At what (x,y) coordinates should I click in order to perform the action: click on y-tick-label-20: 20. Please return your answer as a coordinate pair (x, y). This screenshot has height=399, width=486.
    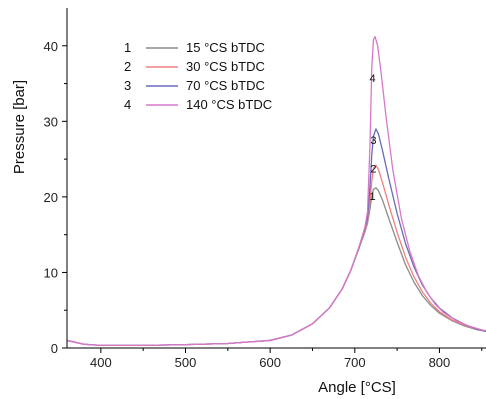
    Looking at the image, I should click on (51, 197).